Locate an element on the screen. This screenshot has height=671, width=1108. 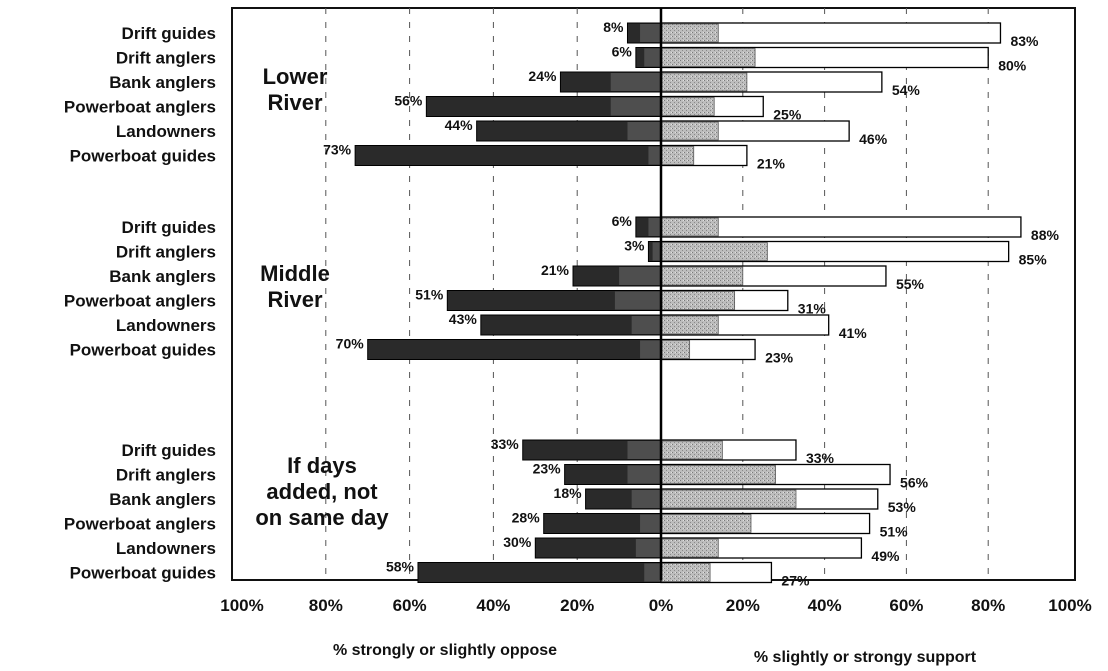
support-value-label: 53% is located at coordinates (902, 507).